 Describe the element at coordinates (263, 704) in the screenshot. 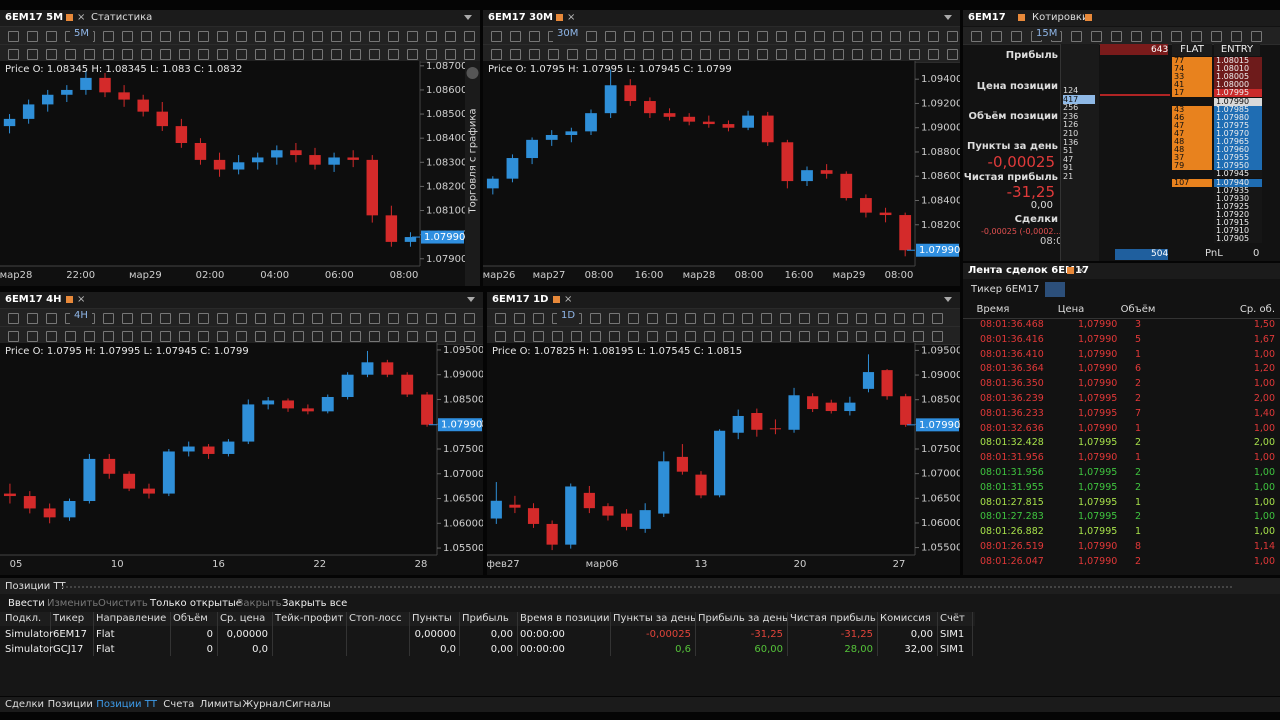

I see `footer-tab: Журнал` at that location.